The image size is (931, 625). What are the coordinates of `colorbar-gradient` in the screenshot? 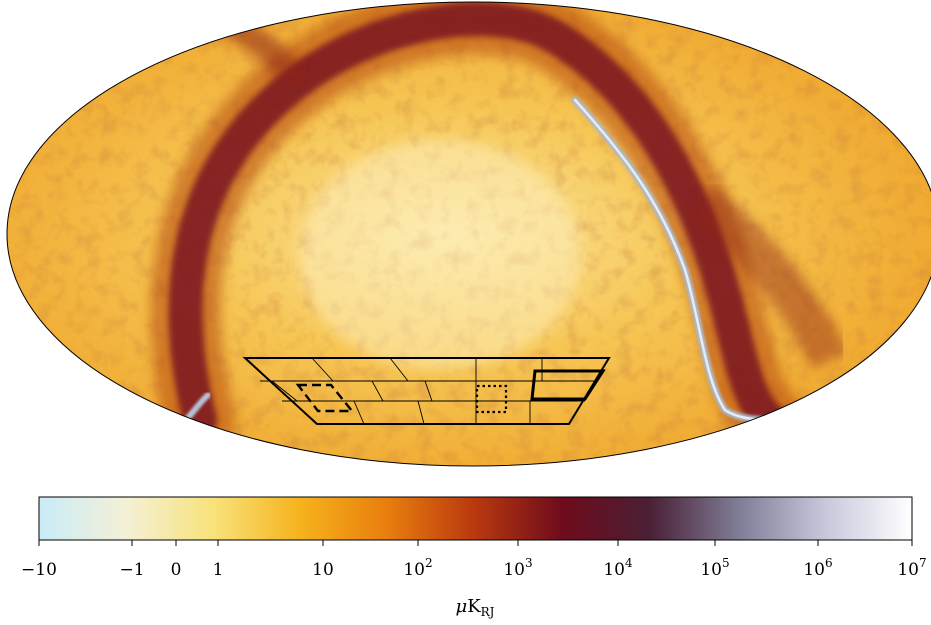 It's located at (475, 518).